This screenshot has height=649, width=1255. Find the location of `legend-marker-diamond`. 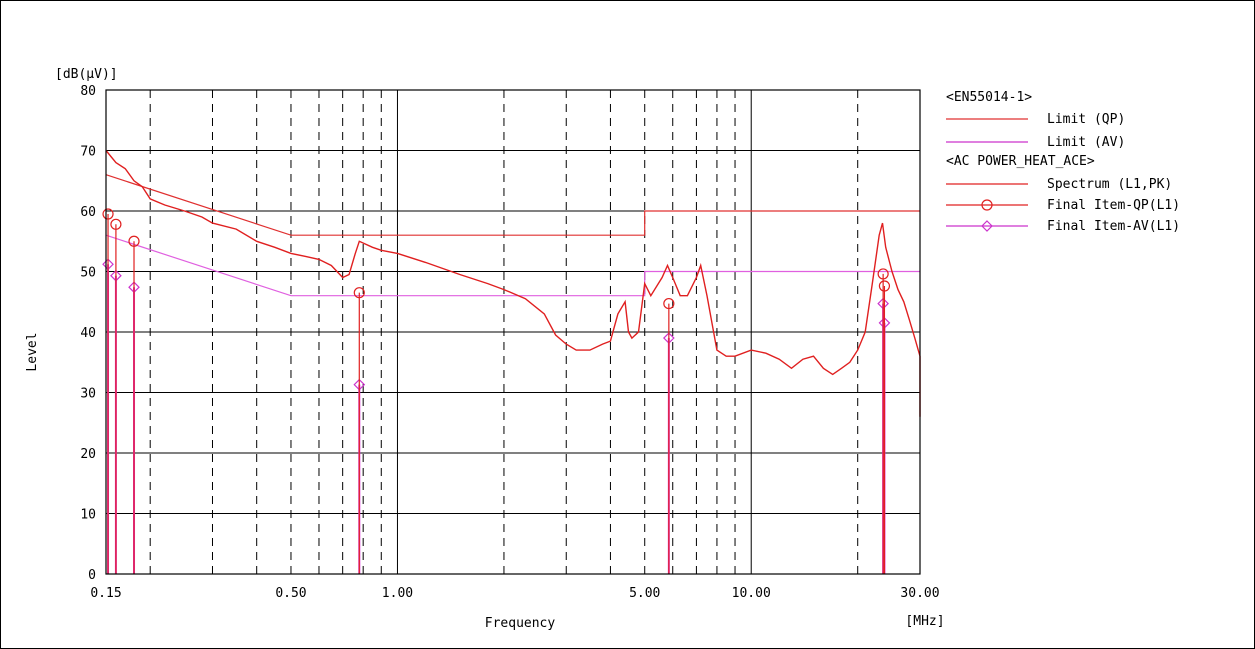

legend-marker-diamond is located at coordinates (987, 226).